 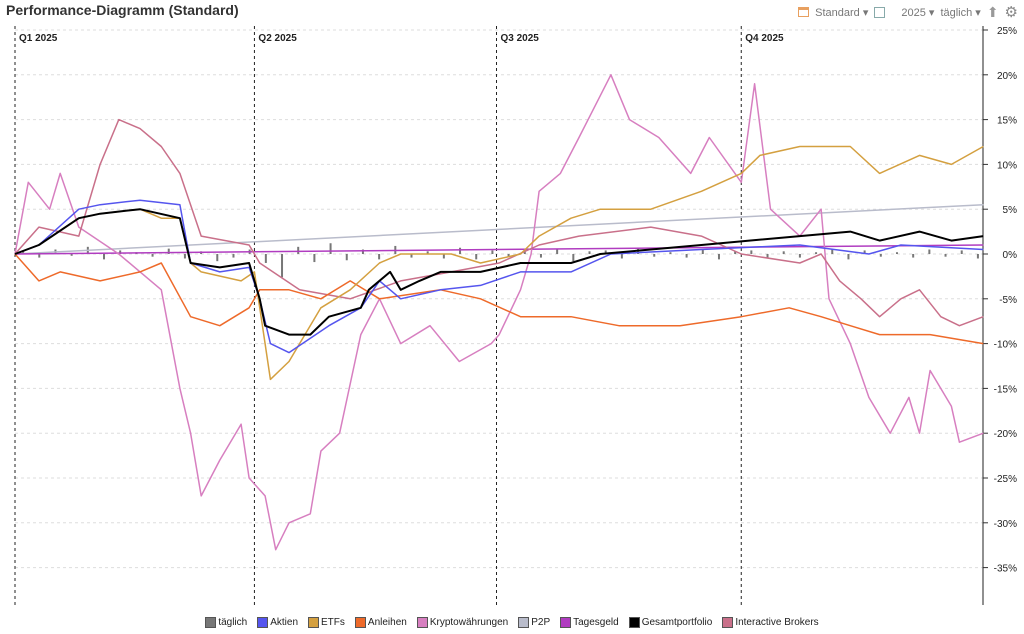 I want to click on view-label: Standard, so click(x=837, y=12).